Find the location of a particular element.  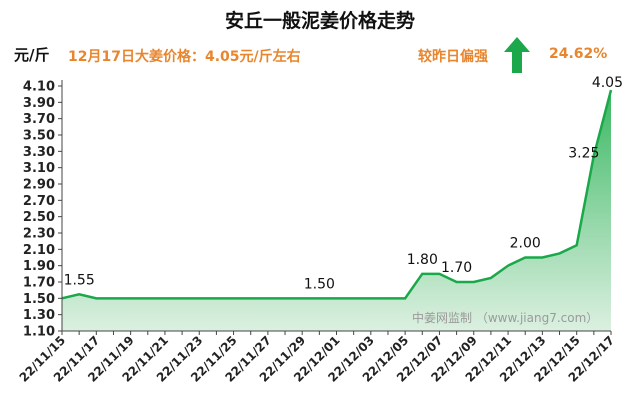

data-label: 4.05 is located at coordinates (607, 83).